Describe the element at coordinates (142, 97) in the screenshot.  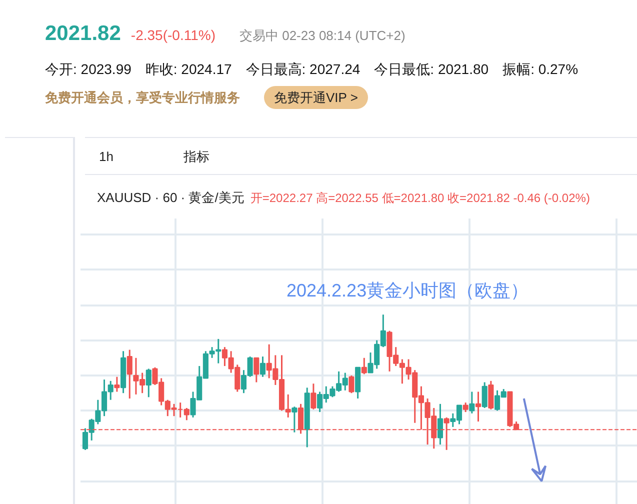
I see `text: 免费开通会员，享受专业行情服务` at that location.